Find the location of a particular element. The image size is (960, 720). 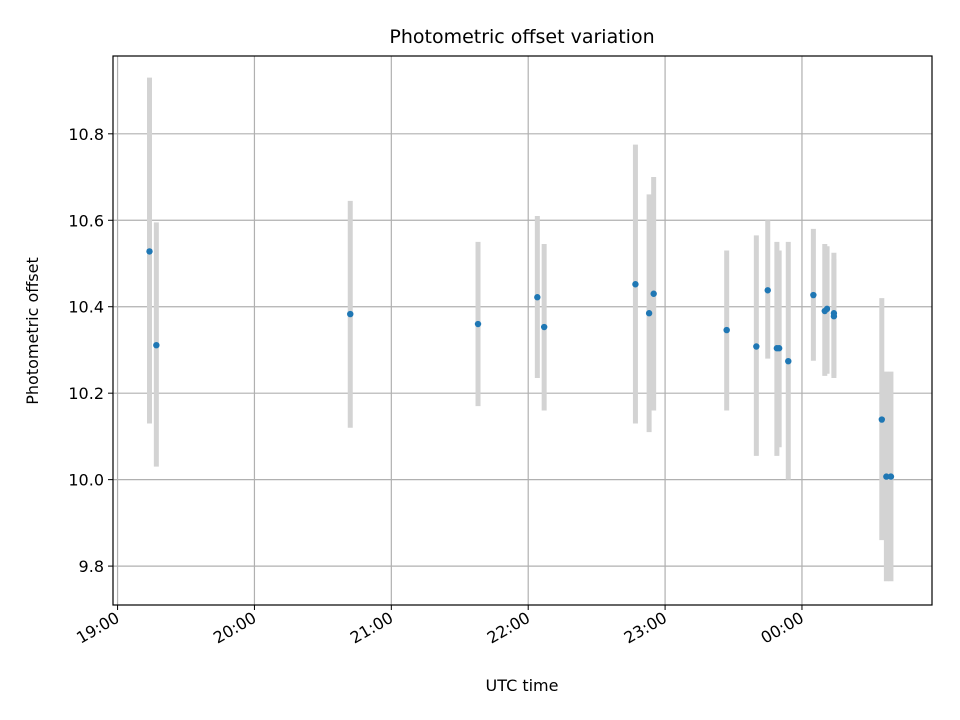

y-axis: 9.8 10.0 10.2 10.4 10.6 10.8 is located at coordinates (90, 350).